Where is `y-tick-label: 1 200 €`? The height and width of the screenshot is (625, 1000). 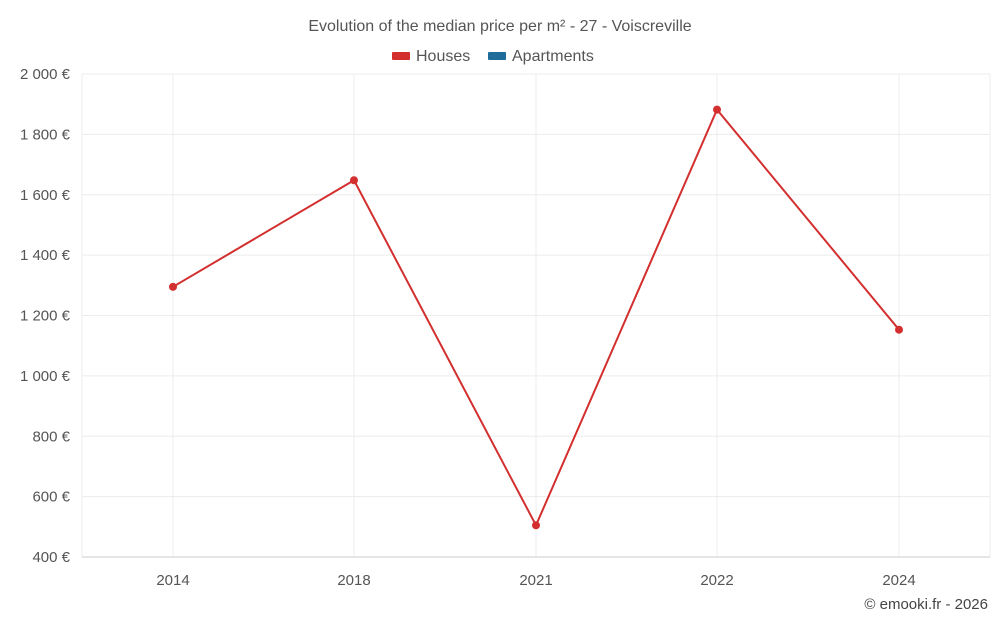
y-tick-label: 1 200 € is located at coordinates (45, 316).